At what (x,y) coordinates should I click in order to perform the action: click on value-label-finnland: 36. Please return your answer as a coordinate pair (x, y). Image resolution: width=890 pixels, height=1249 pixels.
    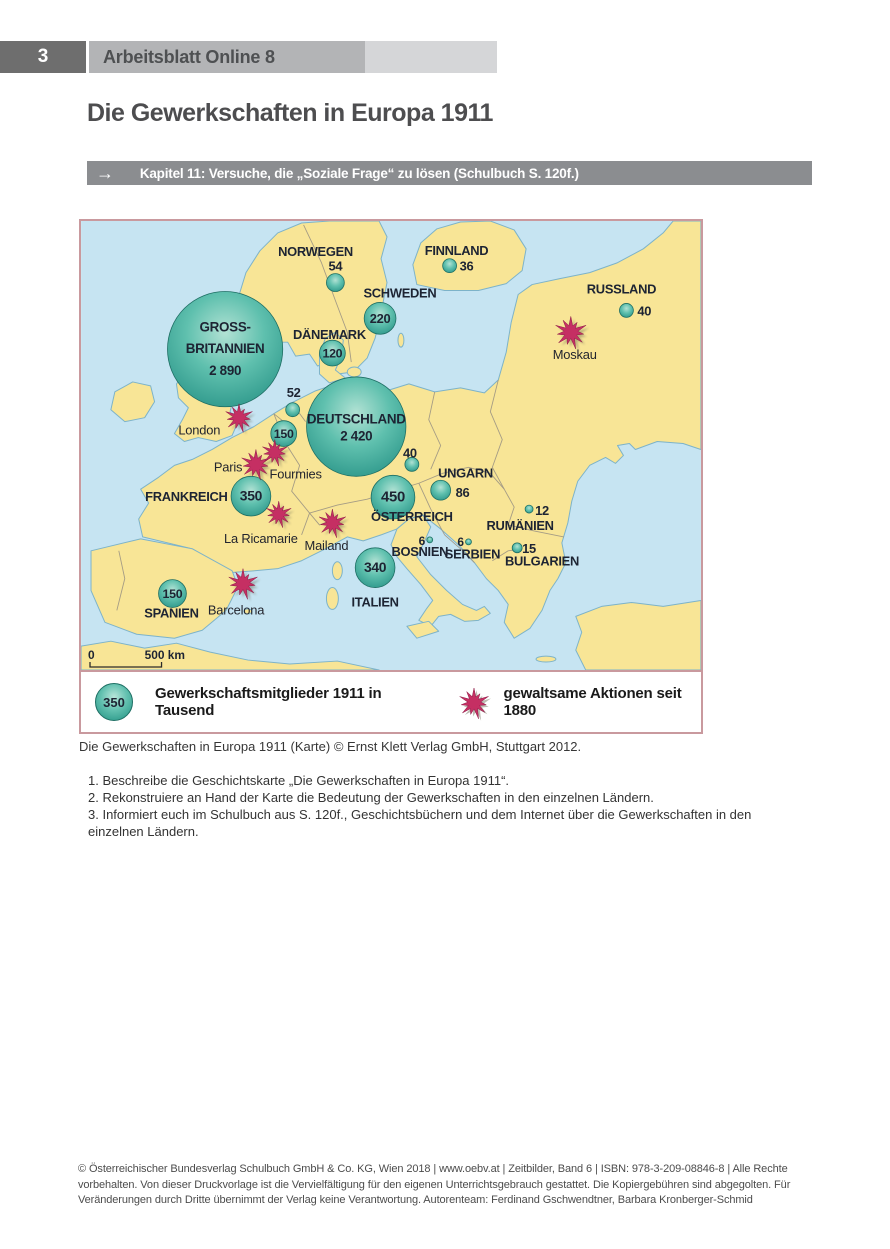
    Looking at the image, I should click on (467, 266).